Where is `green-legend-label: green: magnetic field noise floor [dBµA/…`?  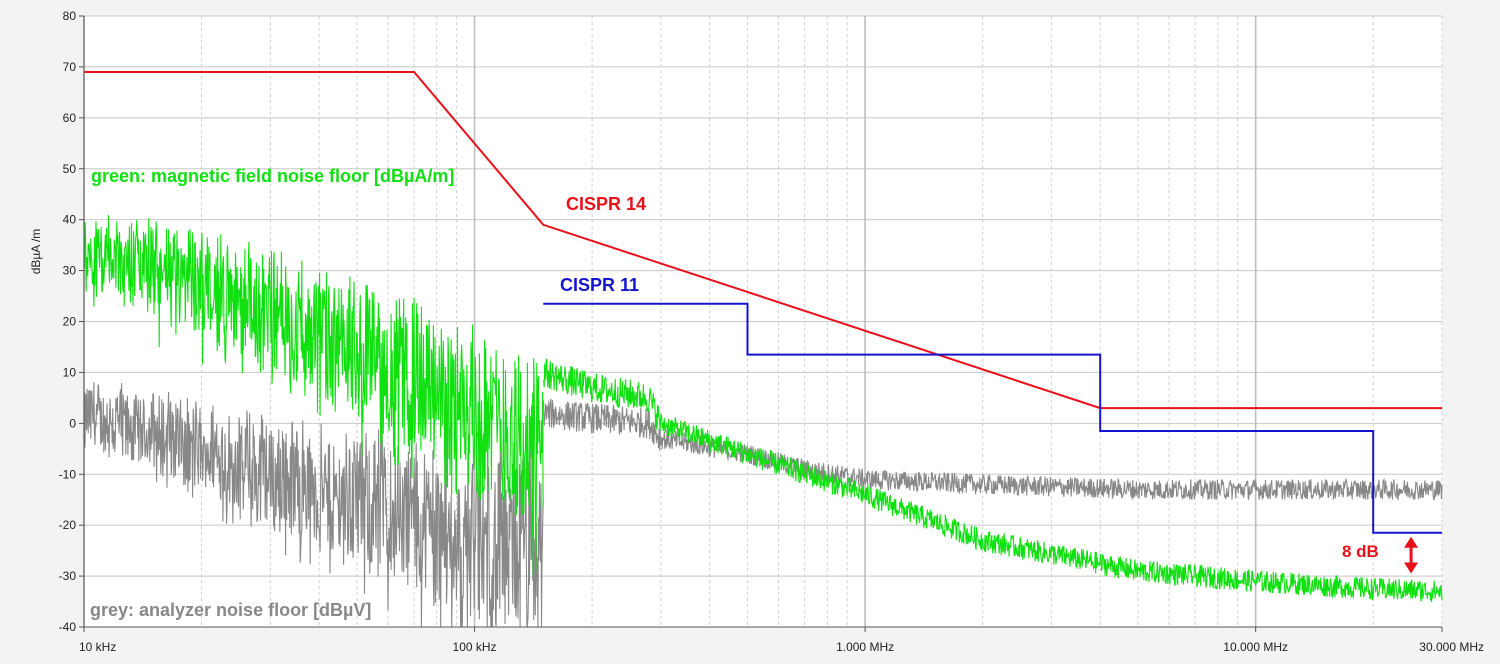 green-legend-label: green: magnetic field noise floor [dBµA/… is located at coordinates (272, 176).